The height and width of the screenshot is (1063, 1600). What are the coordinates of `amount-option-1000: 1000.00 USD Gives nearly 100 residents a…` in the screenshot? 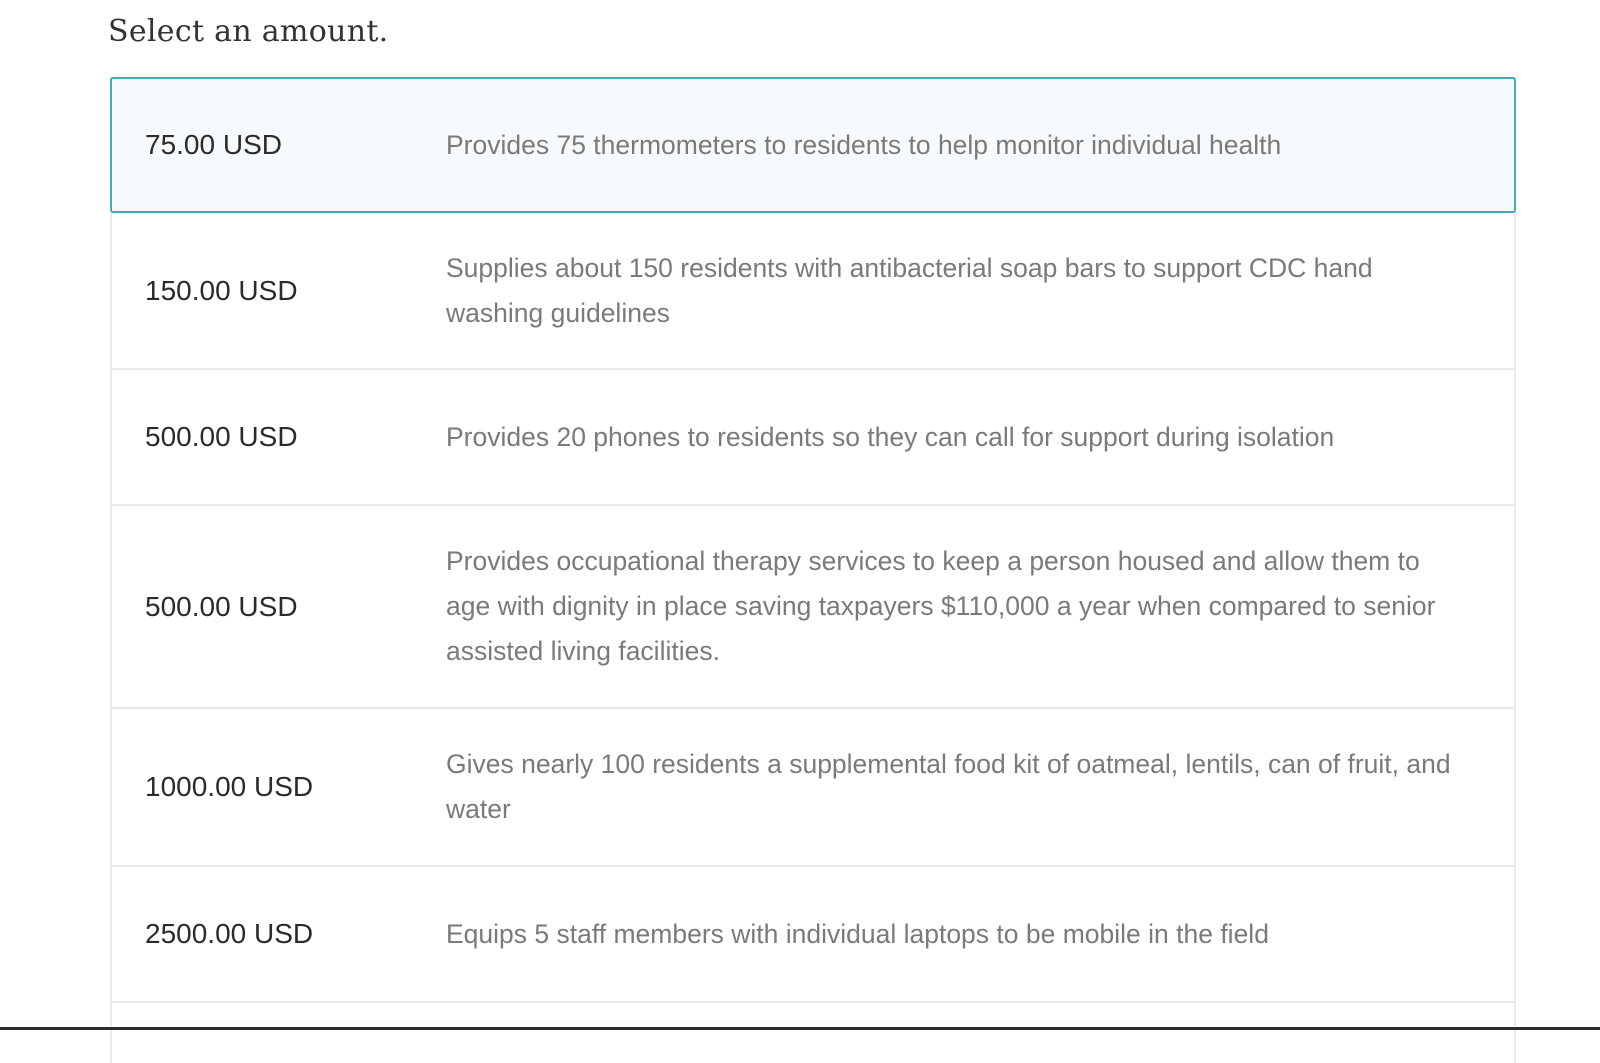 It's located at (813, 788).